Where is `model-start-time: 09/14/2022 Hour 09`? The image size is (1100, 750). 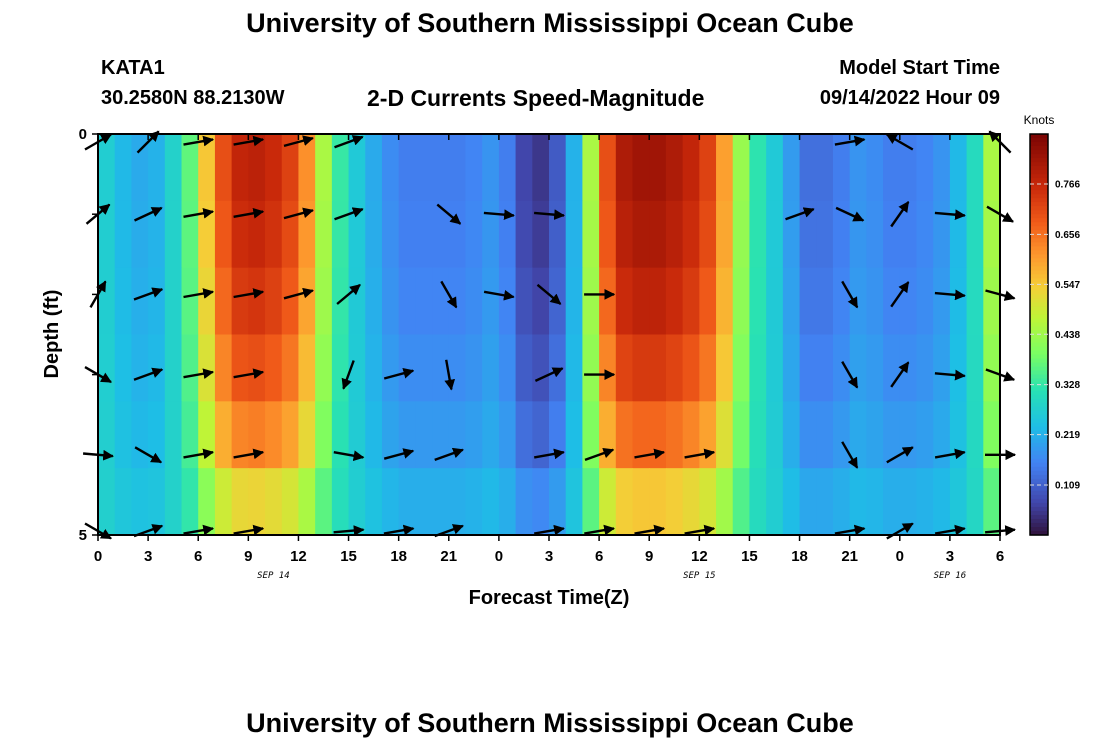 model-start-time: 09/14/2022 Hour 09 is located at coordinates (909, 98).